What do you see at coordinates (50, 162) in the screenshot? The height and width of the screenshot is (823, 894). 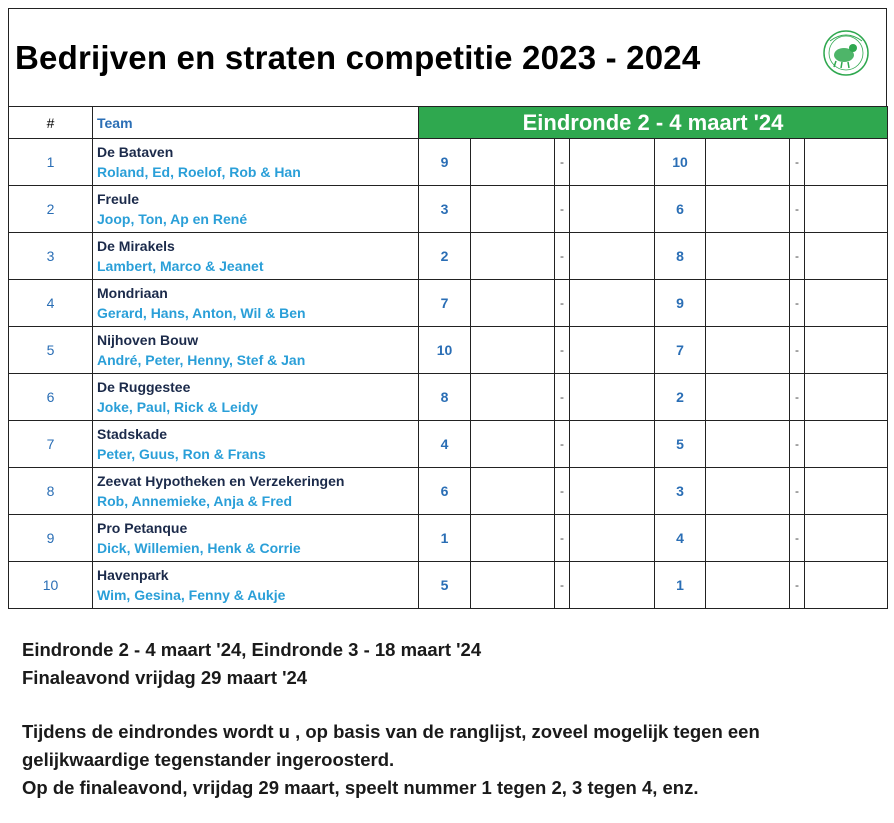 I see `rank-number: 1` at bounding box center [50, 162].